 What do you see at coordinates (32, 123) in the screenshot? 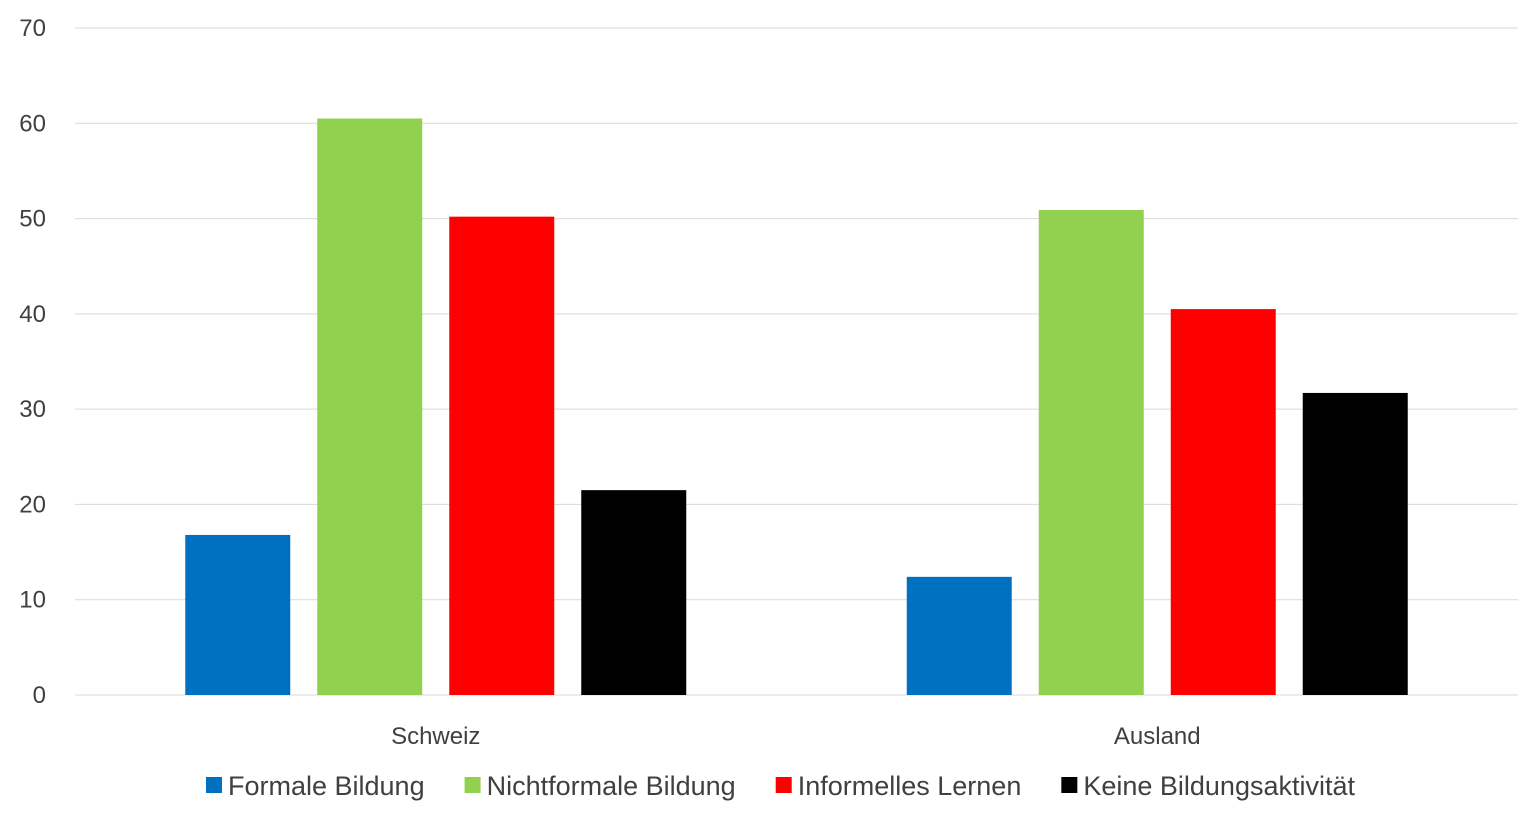
I see `y-tick-label: 60` at bounding box center [32, 123].